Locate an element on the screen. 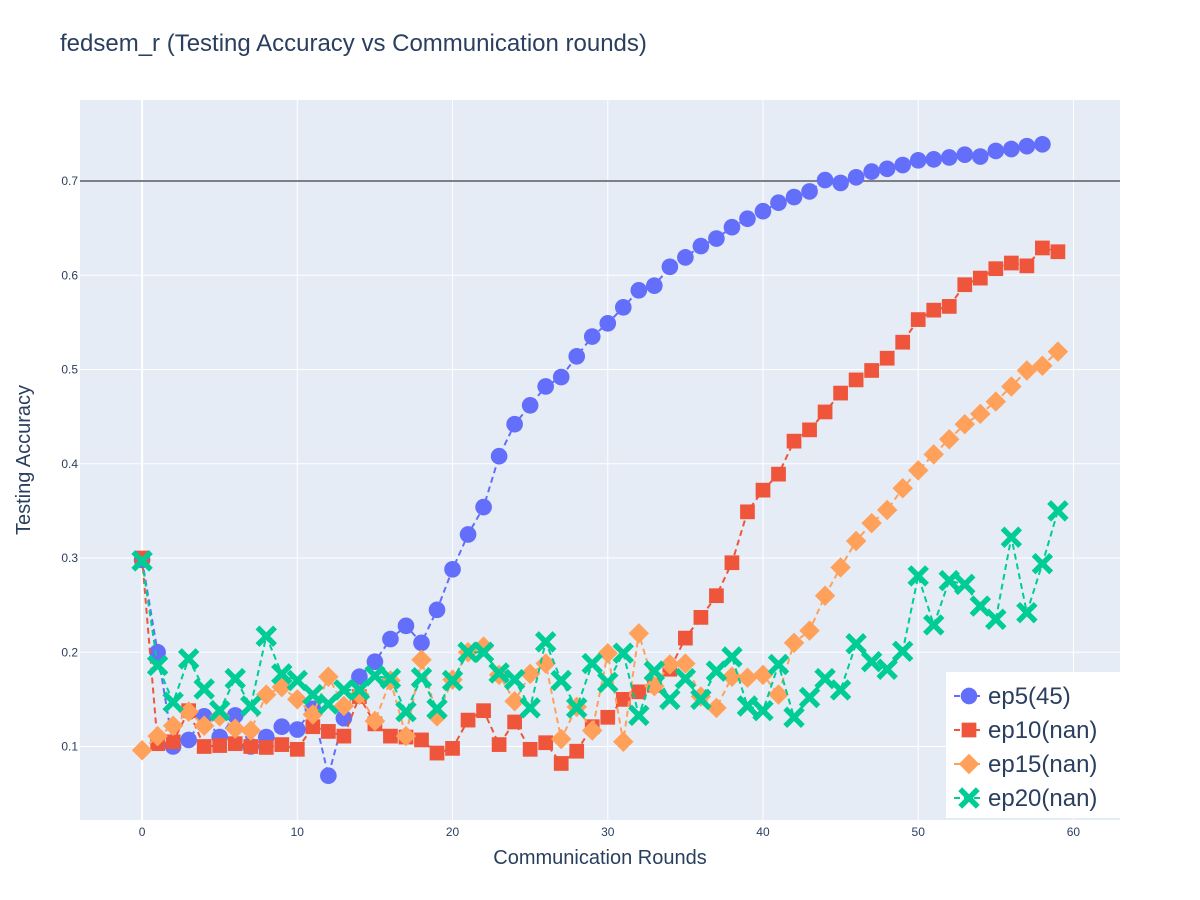 This screenshot has width=1200, height=900. legend-item-3: ep20(nan) is located at coordinates (1025, 798).